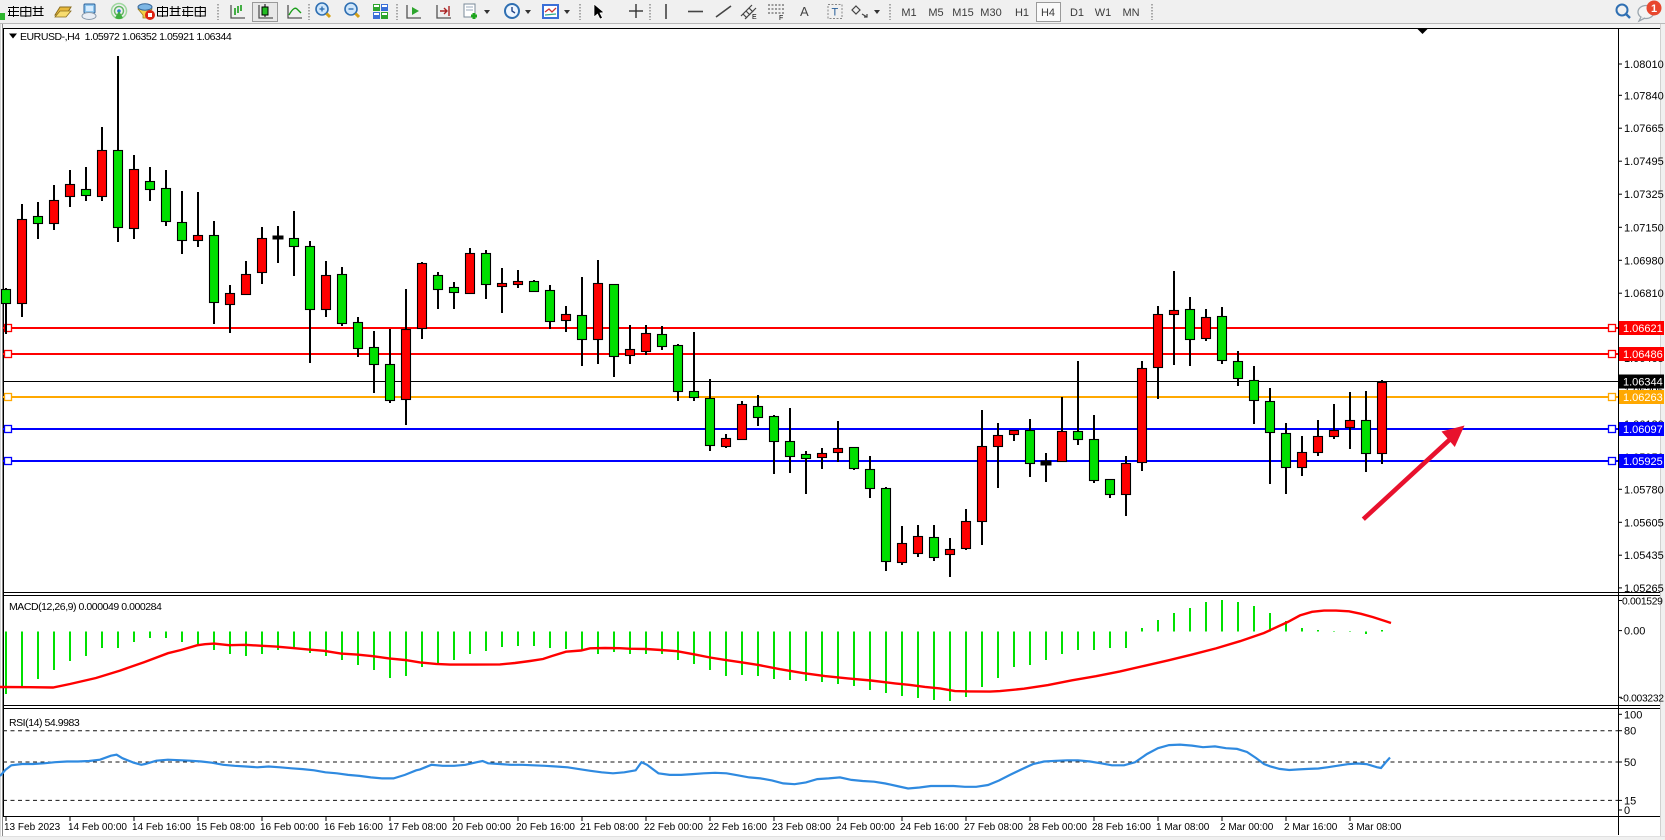 The height and width of the screenshot is (840, 1665). Describe the element at coordinates (1643, 383) in the screenshot. I see `svg-text: 1.06344` at that location.